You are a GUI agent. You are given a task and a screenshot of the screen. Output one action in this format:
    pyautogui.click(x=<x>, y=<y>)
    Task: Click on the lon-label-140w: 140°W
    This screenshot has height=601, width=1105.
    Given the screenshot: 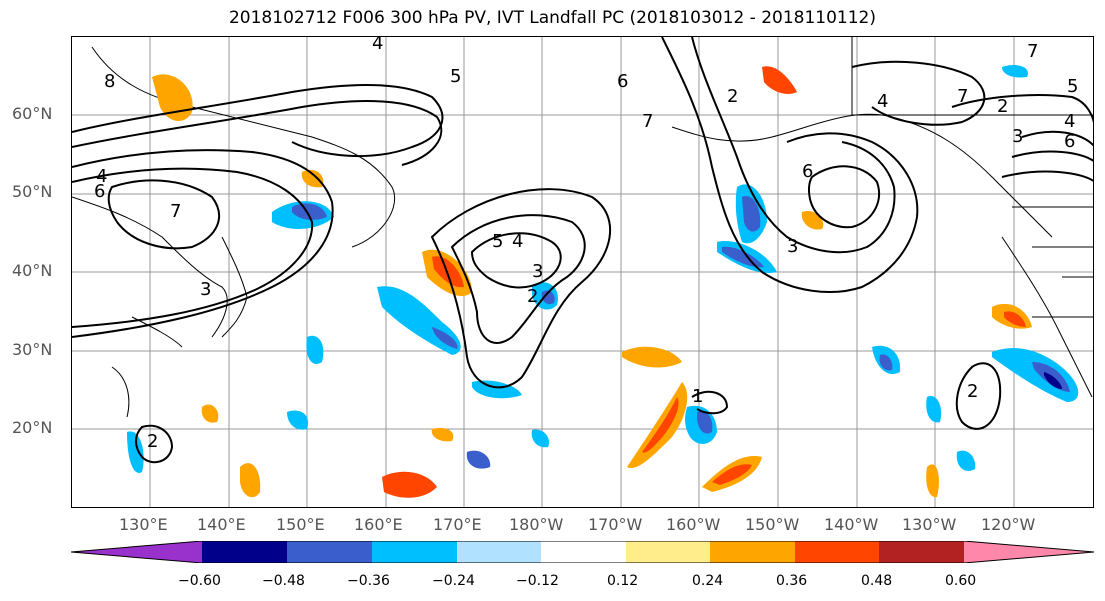 What is the action you would take?
    pyautogui.click(x=851, y=524)
    